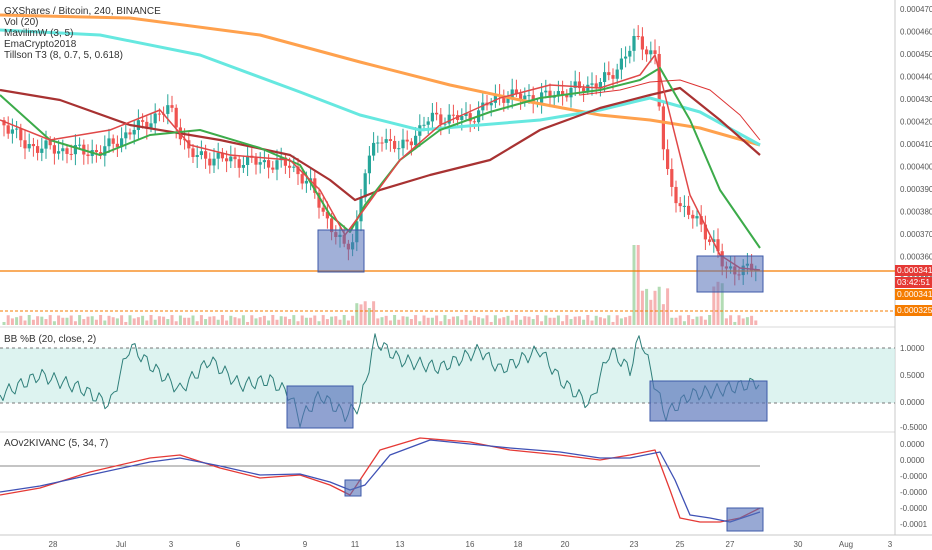  I want to click on ao-pane-title: AOv2KIVANC (5, 34, 7), so click(56, 443).